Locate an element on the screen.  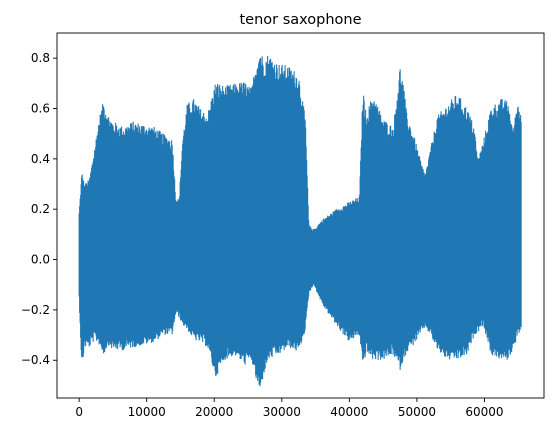
x-tick-label: 60000 is located at coordinates (484, 412).